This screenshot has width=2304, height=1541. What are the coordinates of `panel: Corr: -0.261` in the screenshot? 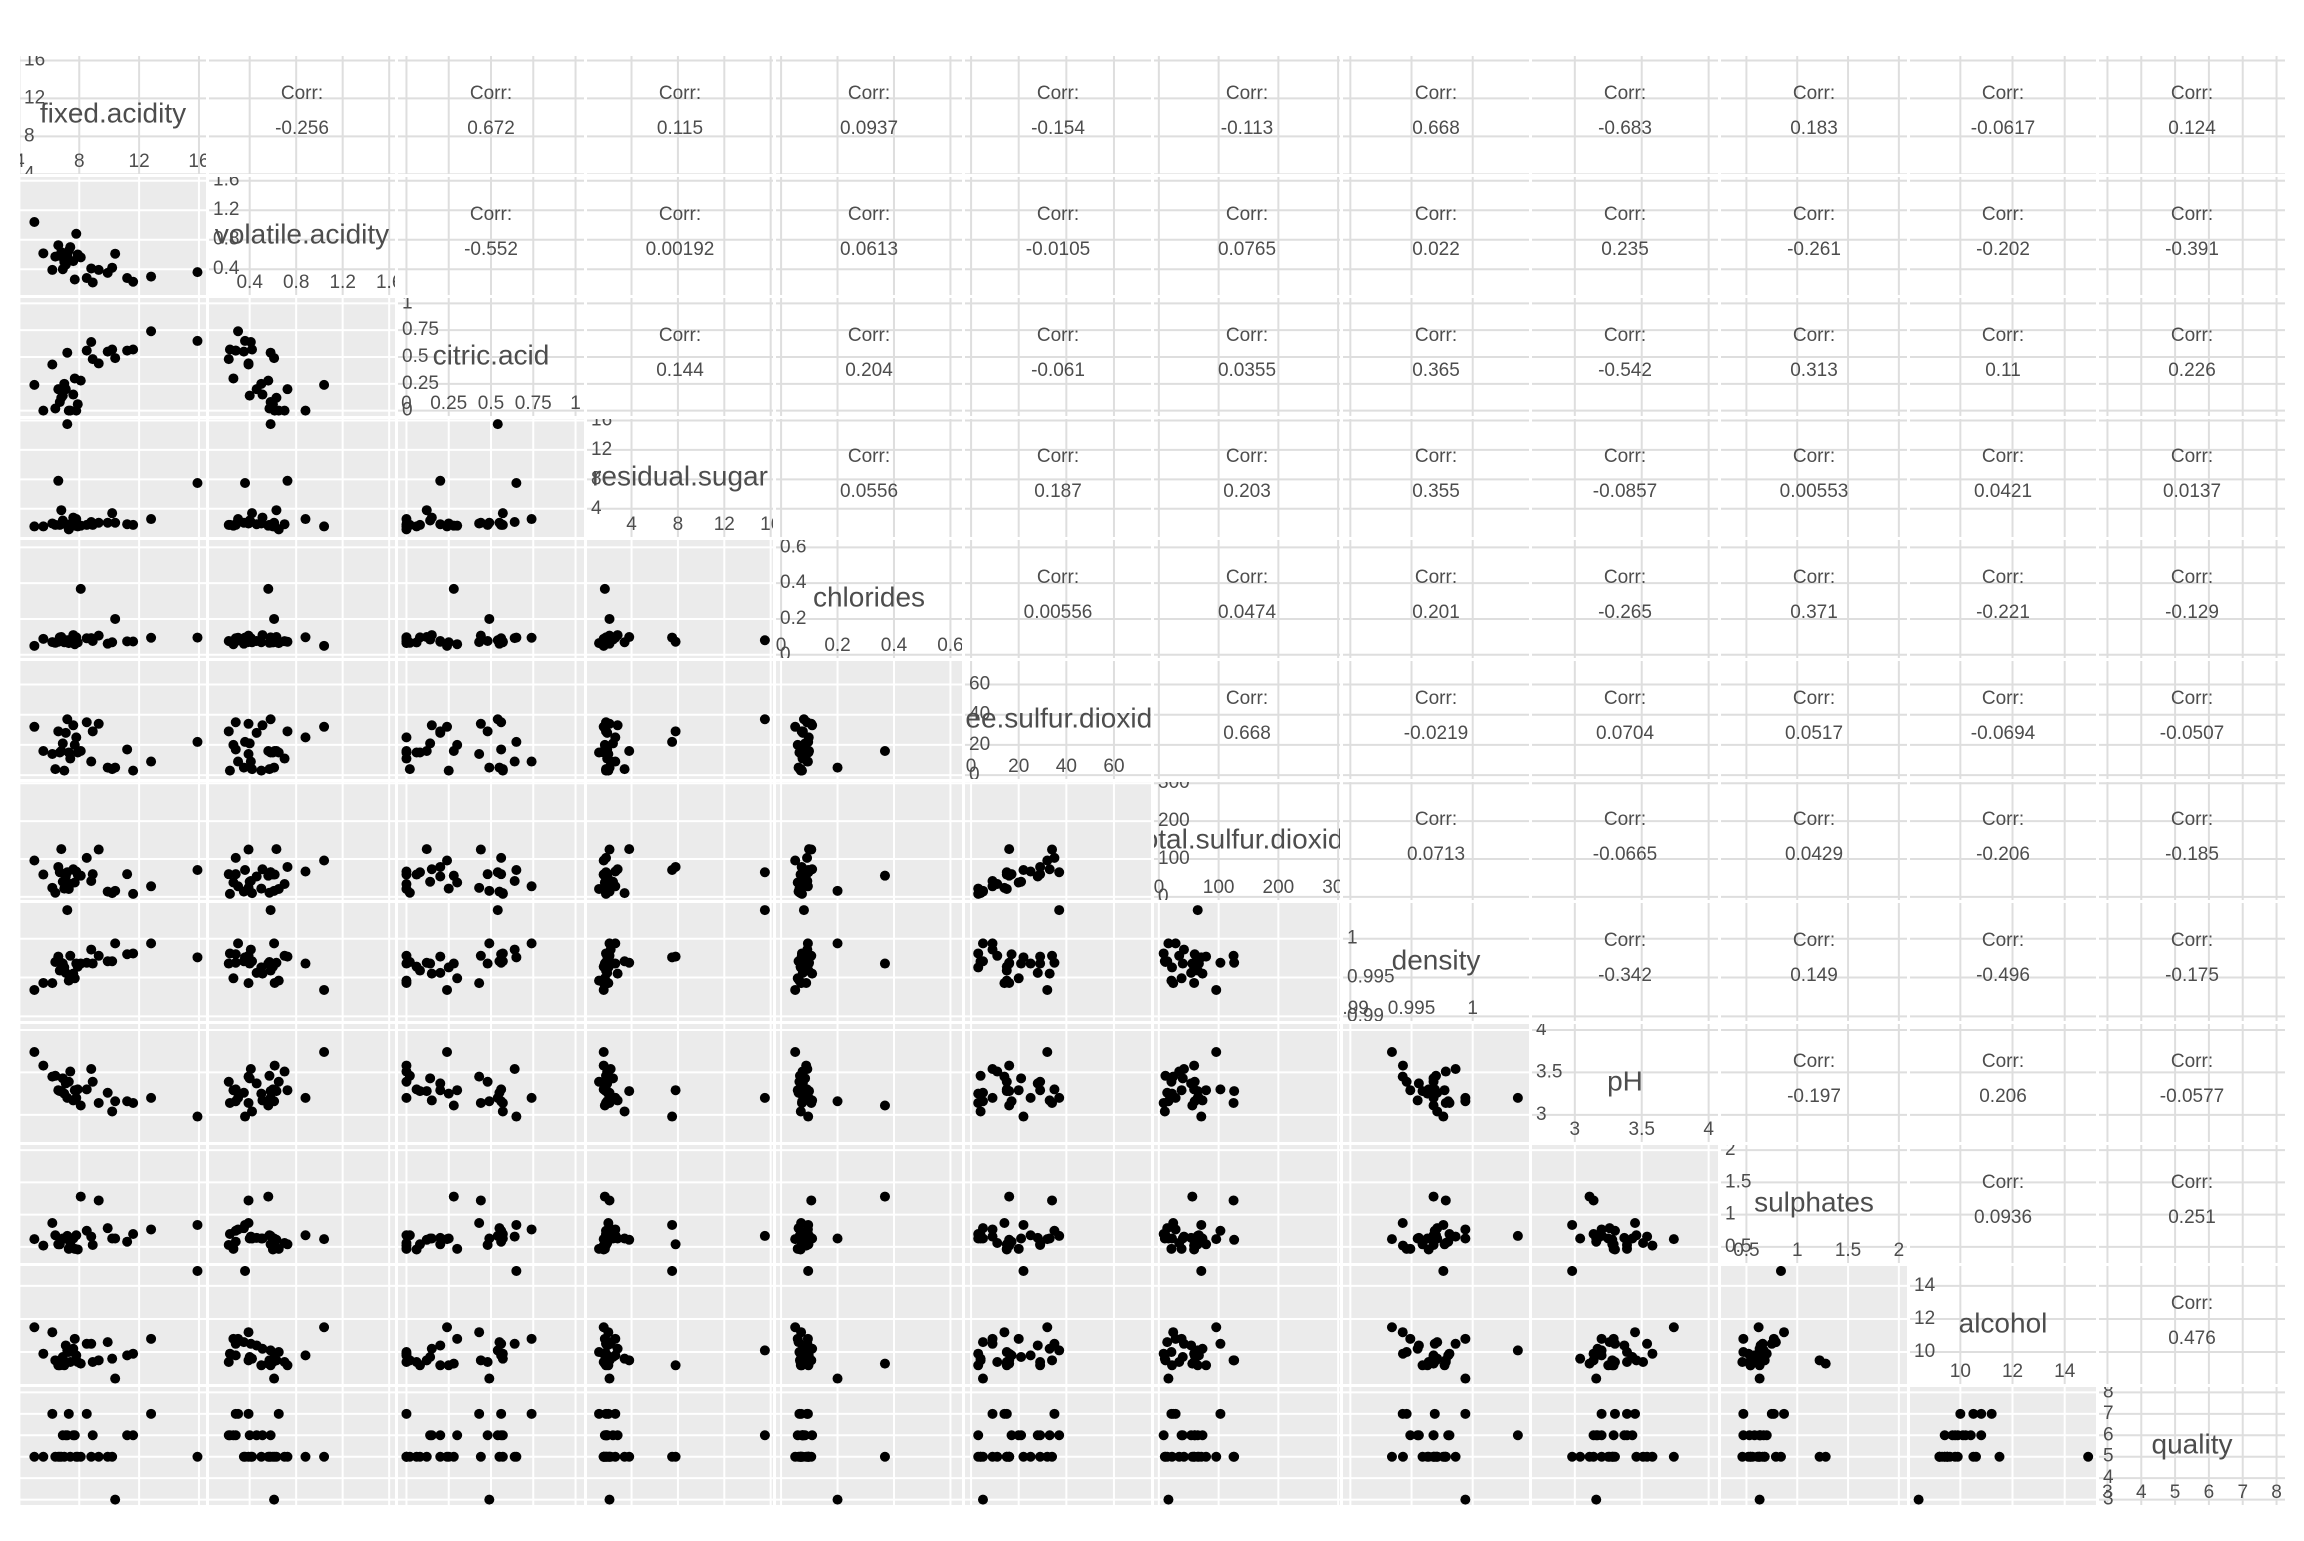 It's located at (1814, 236).